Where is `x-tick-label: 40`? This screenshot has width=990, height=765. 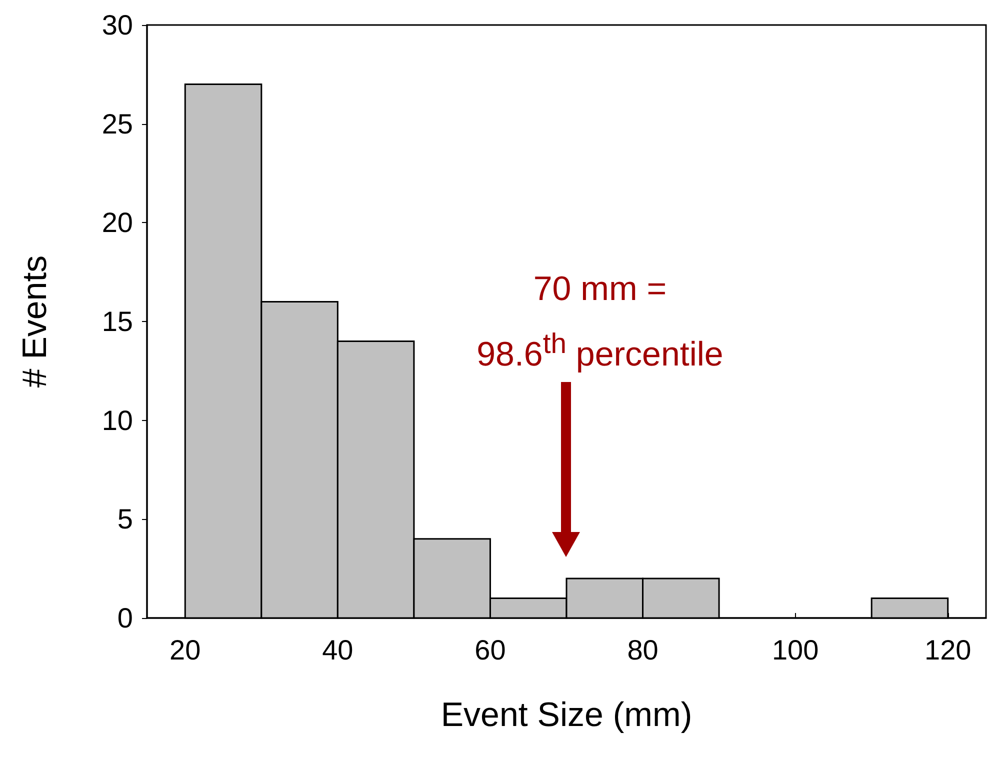
x-tick-label: 40 is located at coordinates (338, 650).